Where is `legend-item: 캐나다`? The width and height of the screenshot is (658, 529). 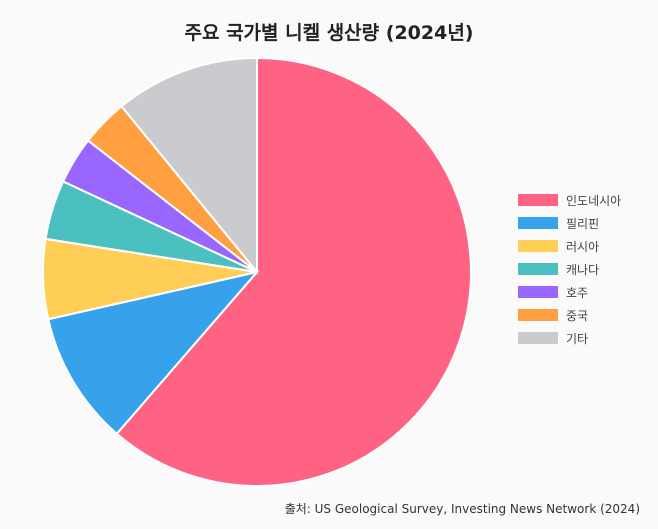
legend-item: 캐나다 is located at coordinates (569, 269).